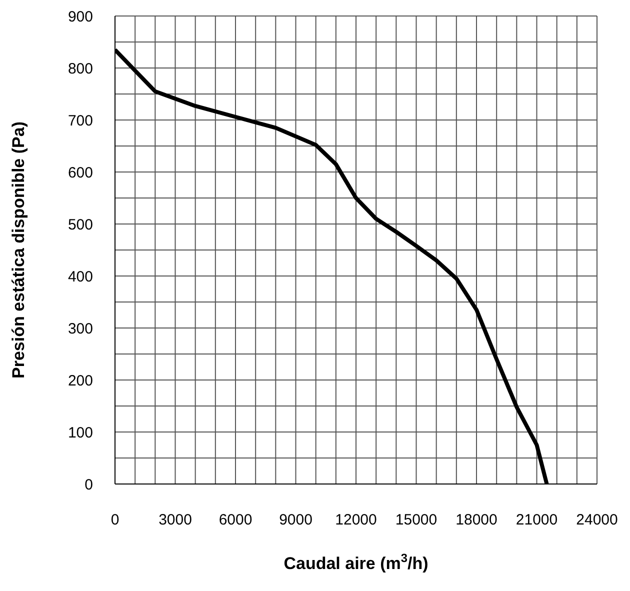 The width and height of the screenshot is (630, 591). Describe the element at coordinates (80, 225) in the screenshot. I see `y-tick-label: 500` at that location.